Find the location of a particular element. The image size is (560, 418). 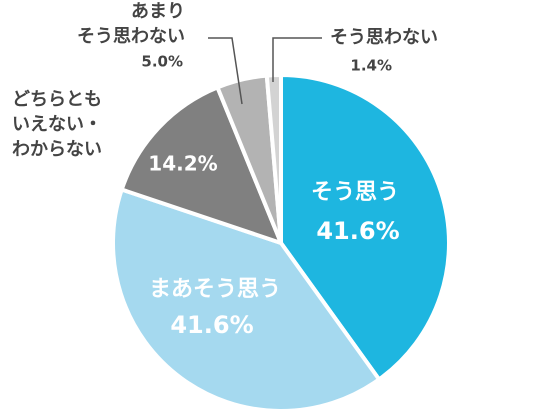

value-label: 14.2% is located at coordinates (182, 164).